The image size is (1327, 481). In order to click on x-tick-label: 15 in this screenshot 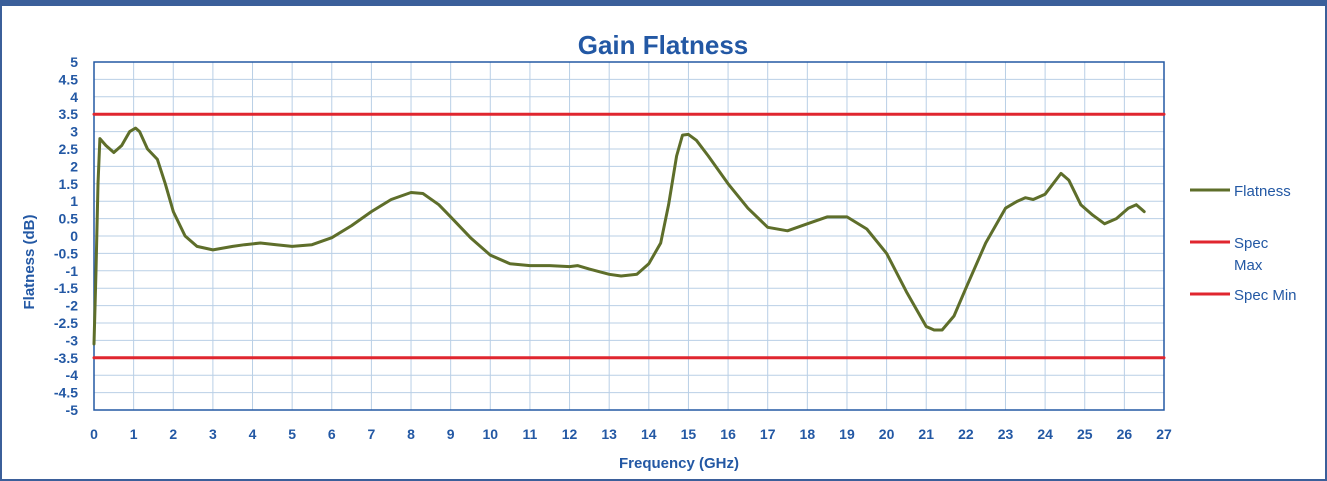, I will do `click(689, 434)`.